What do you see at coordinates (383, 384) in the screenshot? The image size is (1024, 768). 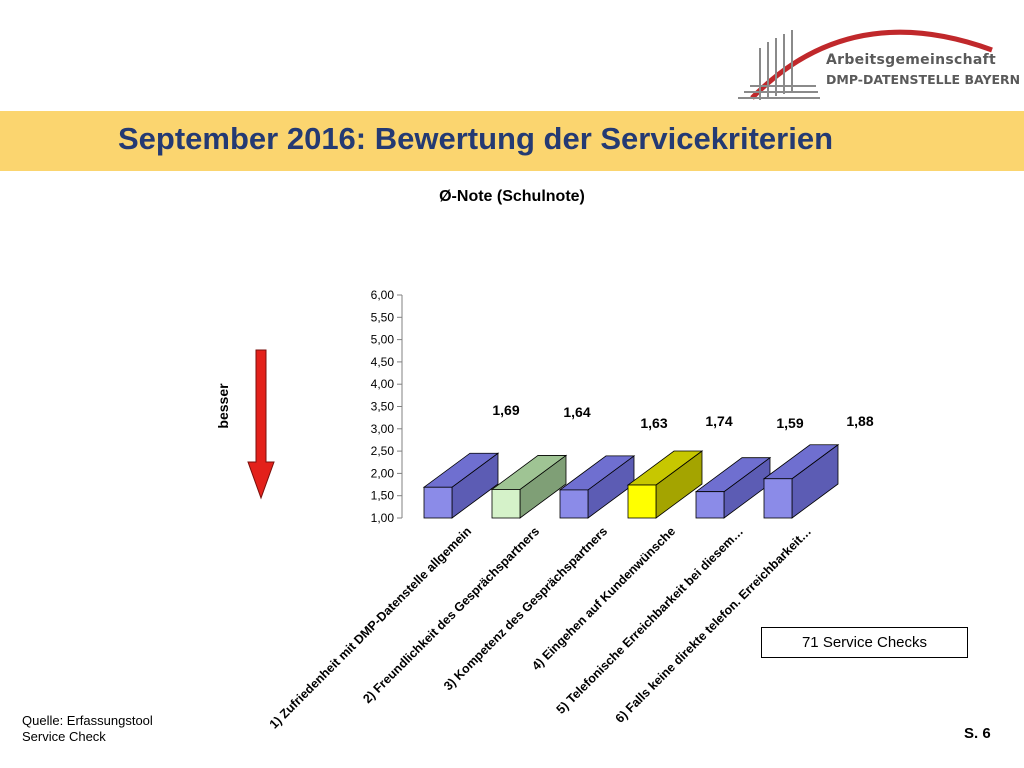 I see `y-tick-label: 4,00` at bounding box center [383, 384].